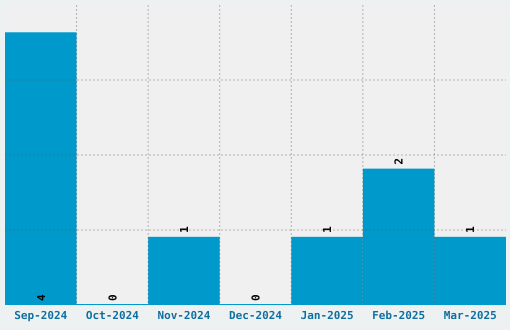  I want to click on x-tick-label: Oct-2024, so click(113, 315).